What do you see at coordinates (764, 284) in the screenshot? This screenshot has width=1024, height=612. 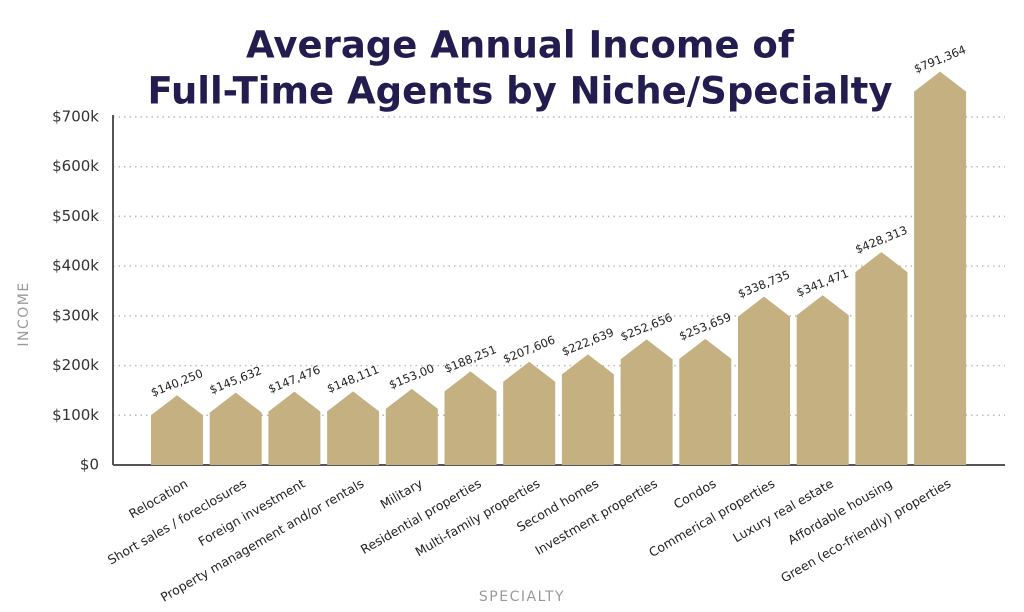 I see `value-label: $338,735` at bounding box center [764, 284].